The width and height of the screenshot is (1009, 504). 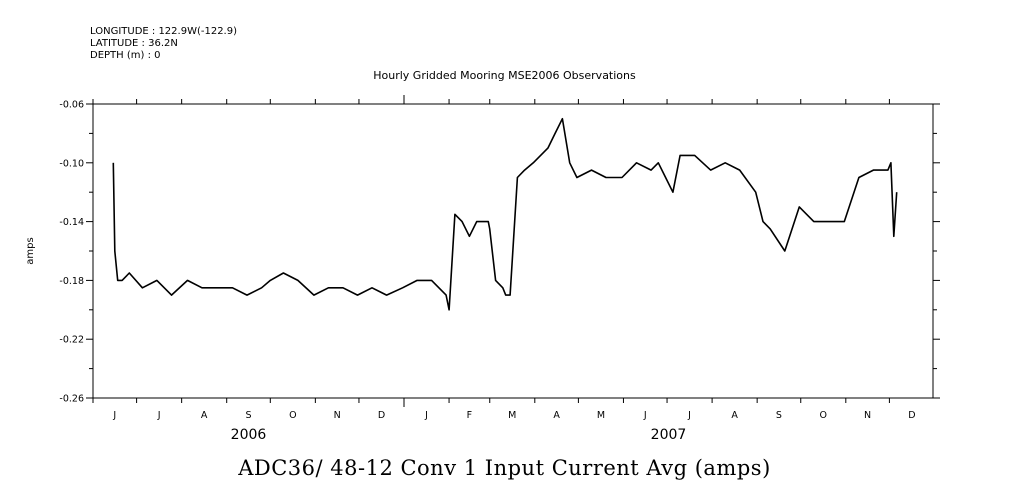 I want to click on x-year-label: 2007, so click(x=669, y=435).